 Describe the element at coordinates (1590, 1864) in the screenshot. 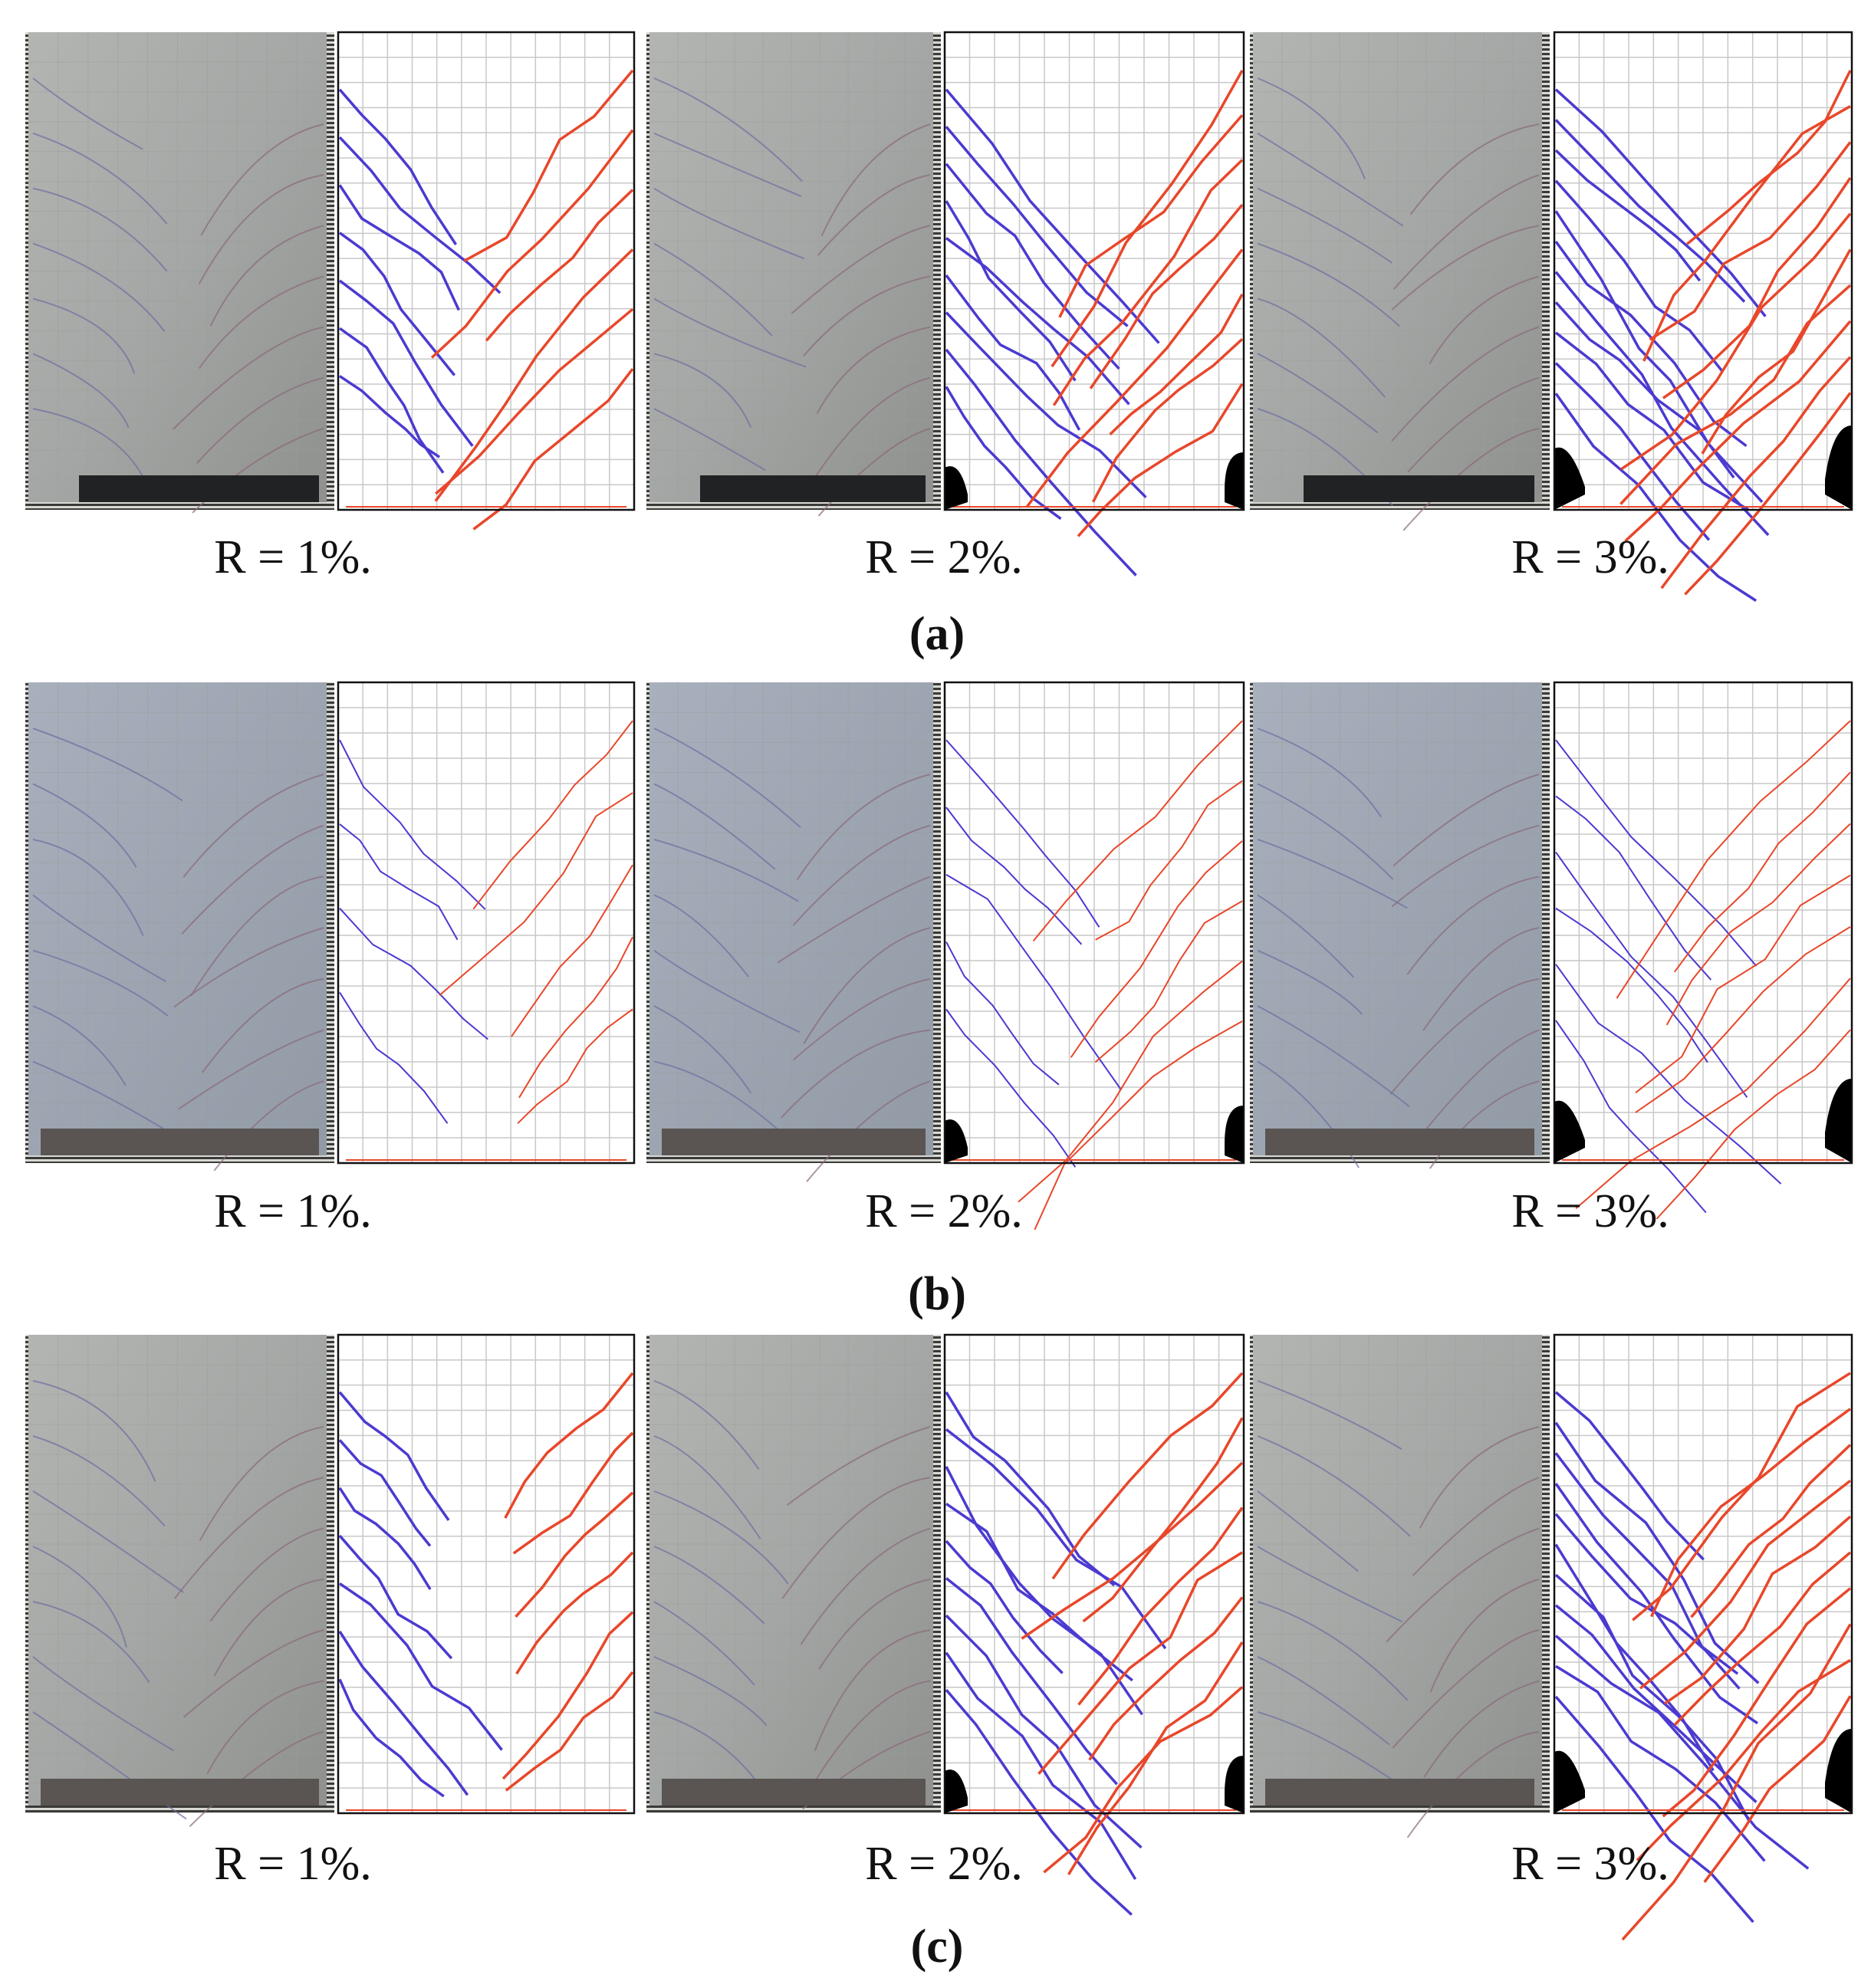

I see `panel-caption: R = 3%.` at that location.